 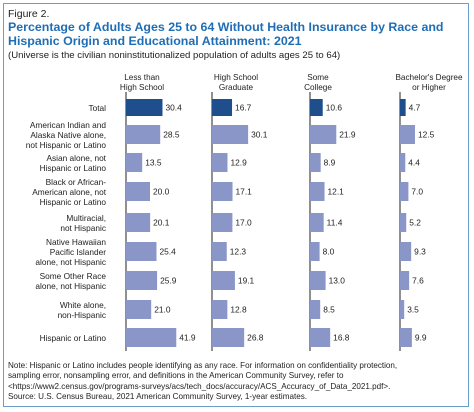 I want to click on bar-value-label: 26.8, so click(x=255, y=338).